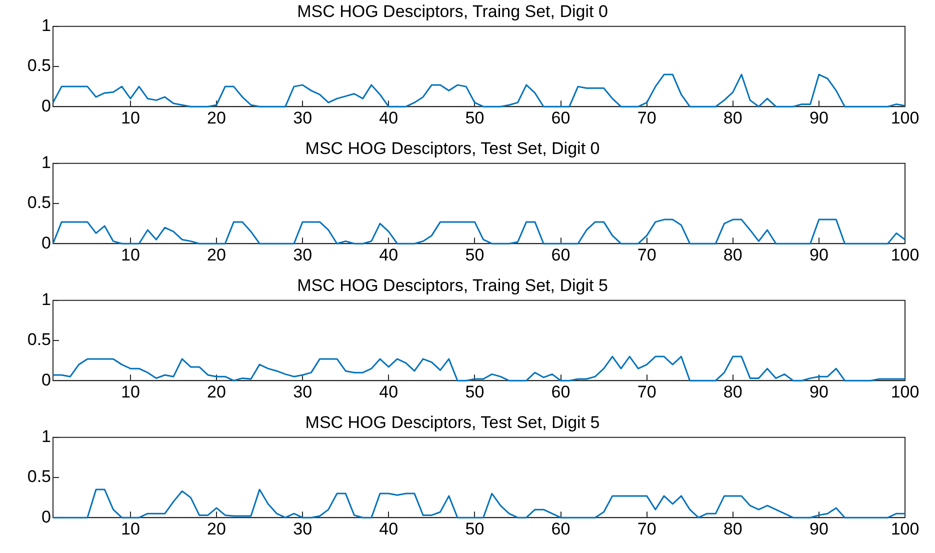  What do you see at coordinates (452, 148) in the screenshot?
I see `chart-title: MSC HOG Desciptors, Test Set, Digit 0` at bounding box center [452, 148].